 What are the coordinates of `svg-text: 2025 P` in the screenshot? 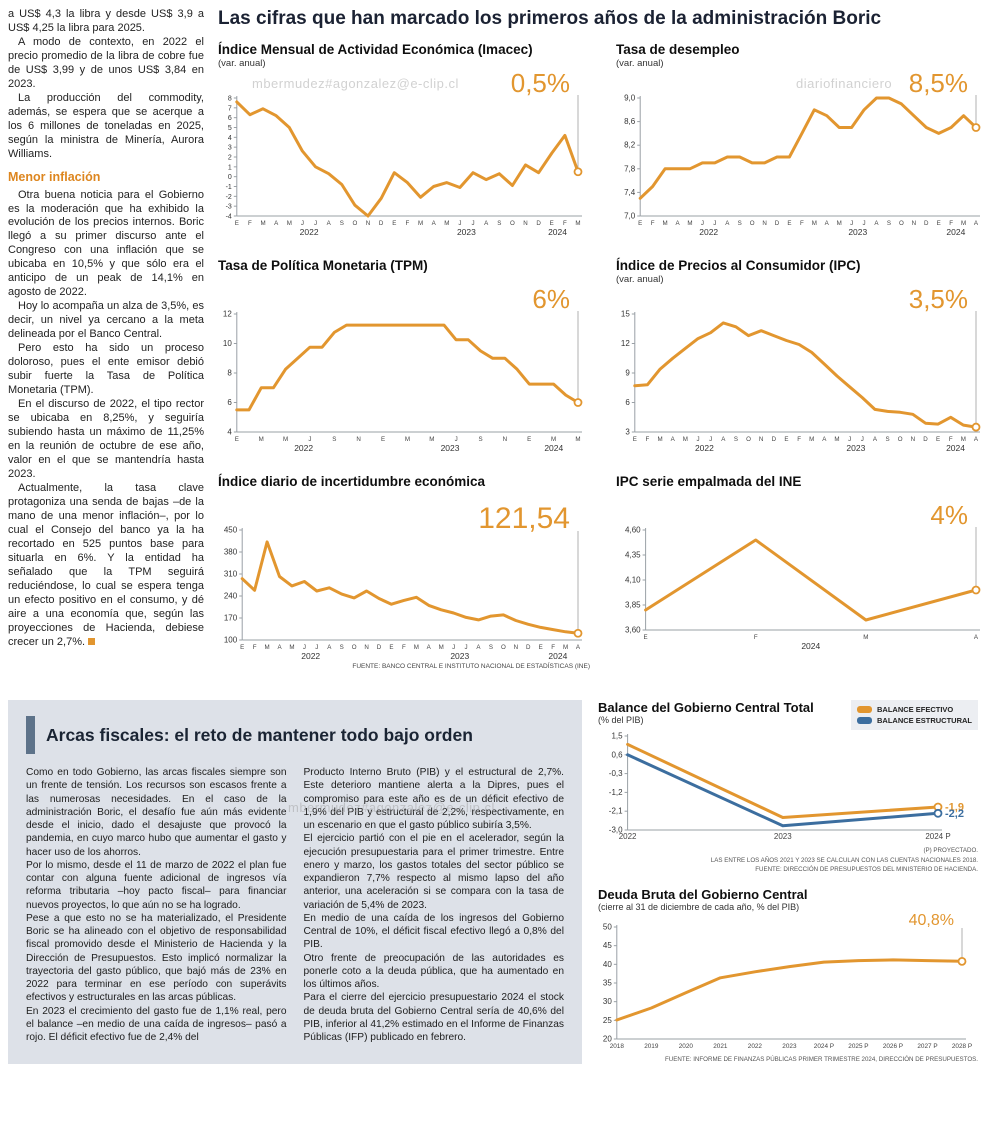 It's located at (858, 1046).